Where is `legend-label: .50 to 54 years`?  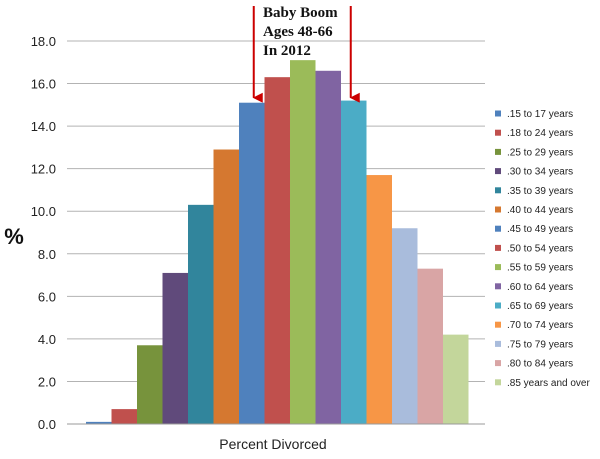 legend-label: .50 to 54 years is located at coordinates (540, 248).